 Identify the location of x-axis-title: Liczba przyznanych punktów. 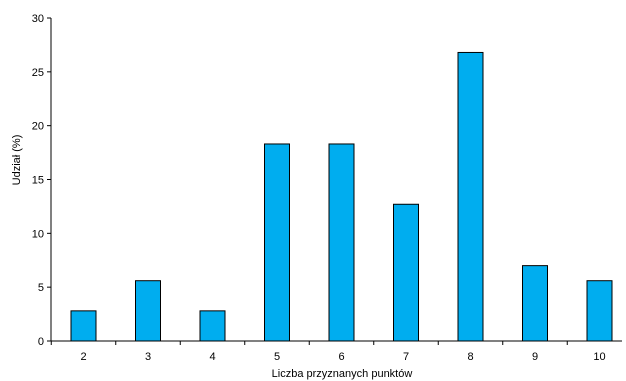
(342, 374).